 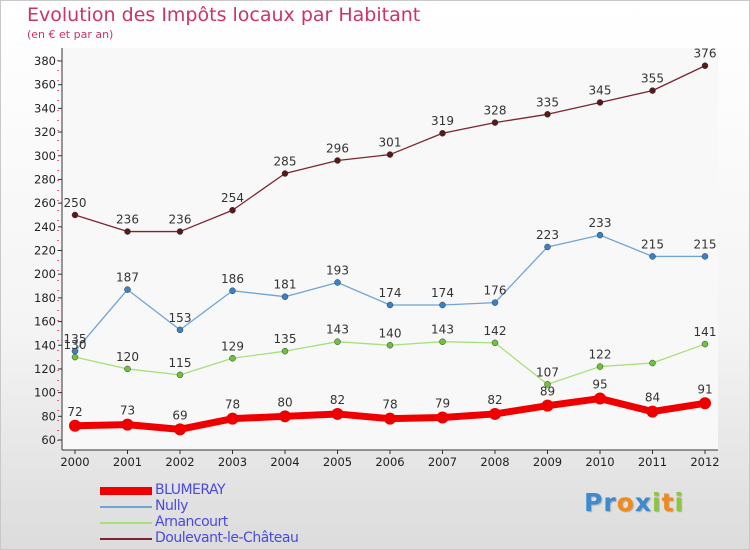 What do you see at coordinates (547, 392) in the screenshot?
I see `data-label-blumeray: 89` at bounding box center [547, 392].